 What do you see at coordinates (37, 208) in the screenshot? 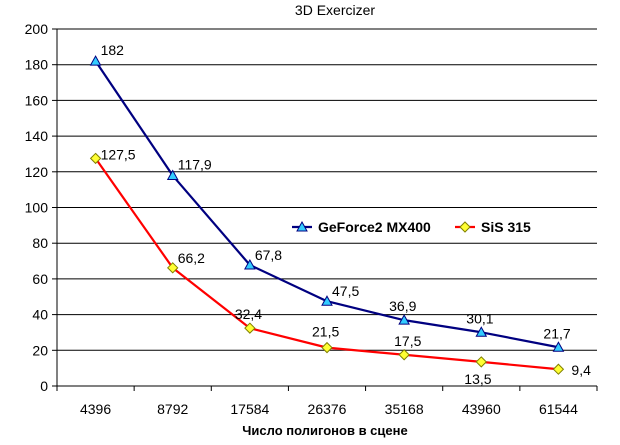
I see `y-tick-label: 100` at bounding box center [37, 208].